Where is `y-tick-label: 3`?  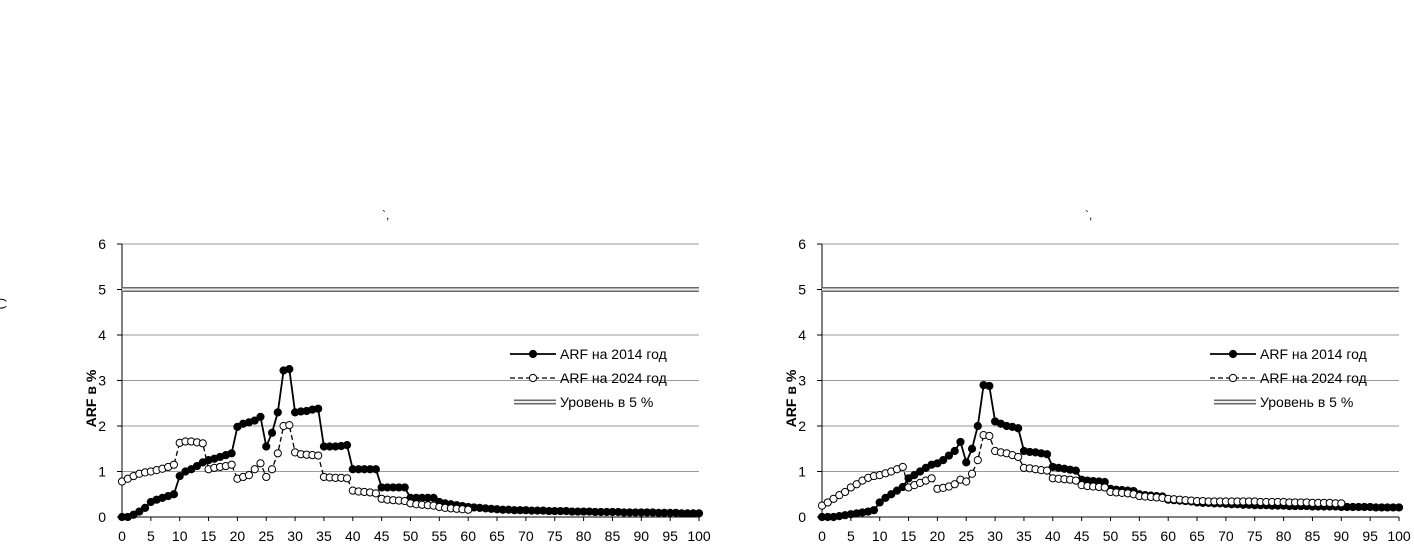 y-tick-label: 3 is located at coordinates (102, 381).